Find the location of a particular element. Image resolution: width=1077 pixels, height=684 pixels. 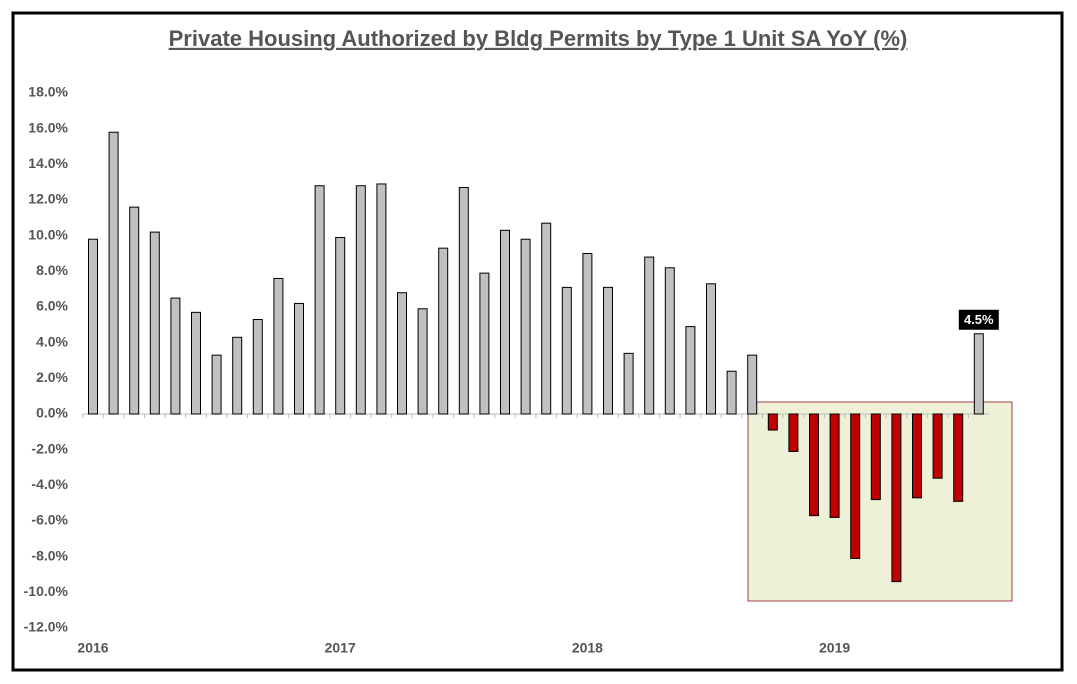

y-tick-label: -12.0% is located at coordinates (46, 627).